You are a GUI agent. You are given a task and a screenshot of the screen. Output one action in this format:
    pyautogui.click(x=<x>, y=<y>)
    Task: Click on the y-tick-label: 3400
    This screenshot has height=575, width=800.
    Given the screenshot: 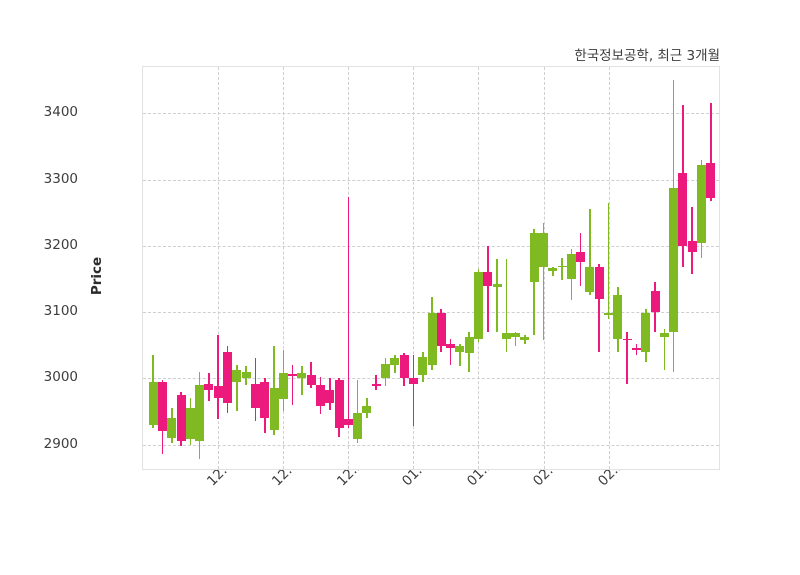 What is the action you would take?
    pyautogui.click(x=60, y=112)
    